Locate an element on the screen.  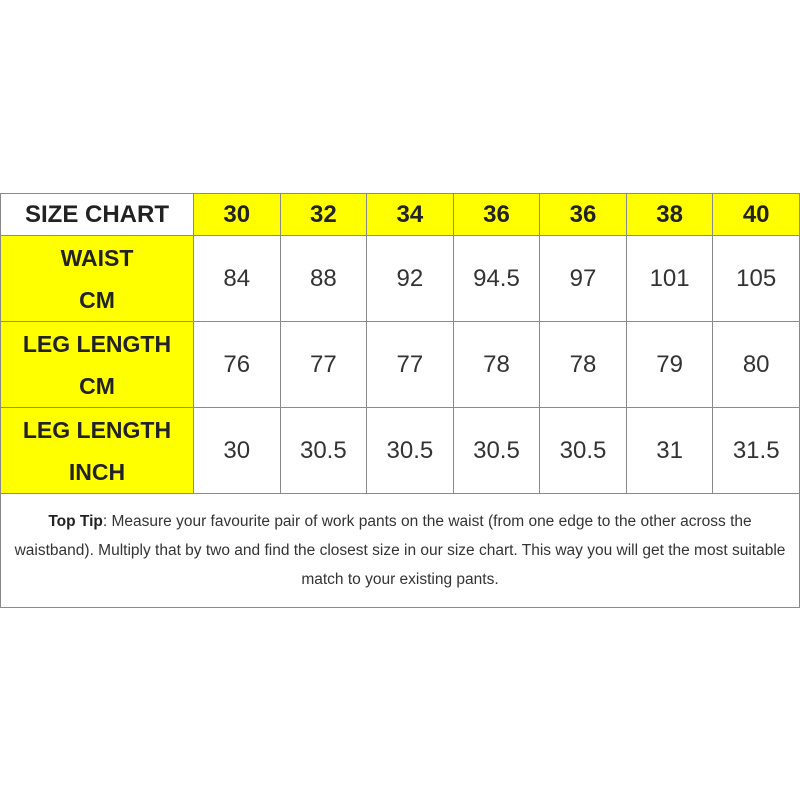
cell: 31 is located at coordinates (669, 450).